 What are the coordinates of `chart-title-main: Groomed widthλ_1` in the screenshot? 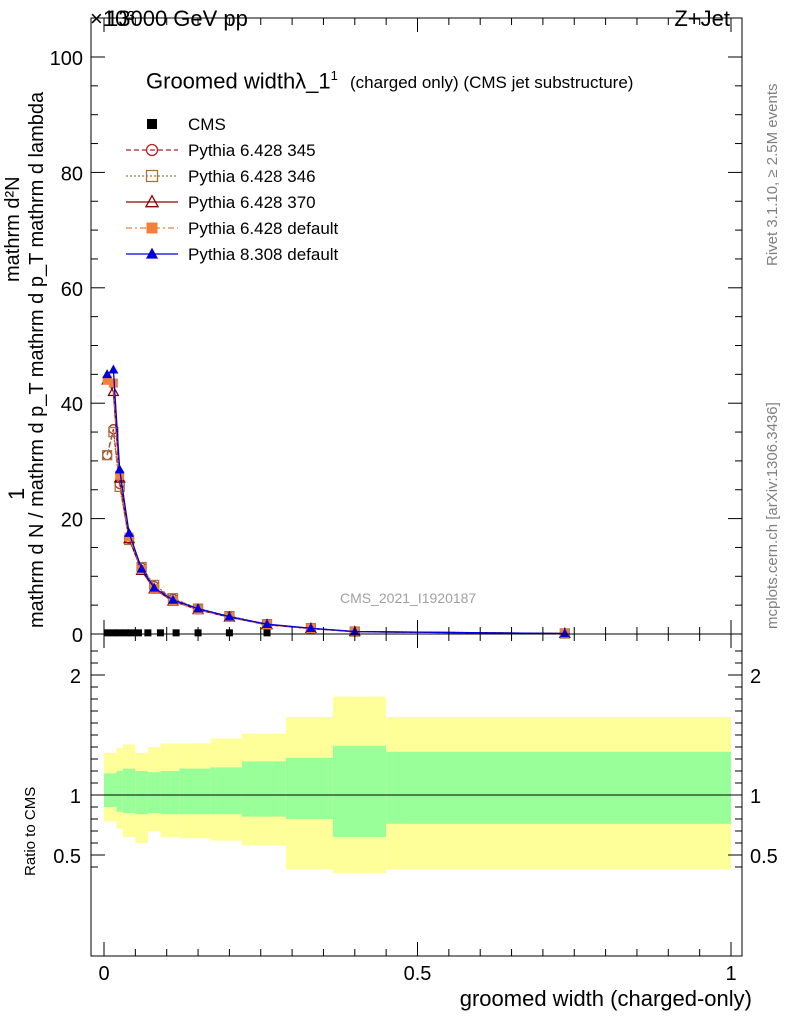 It's located at (238, 81).